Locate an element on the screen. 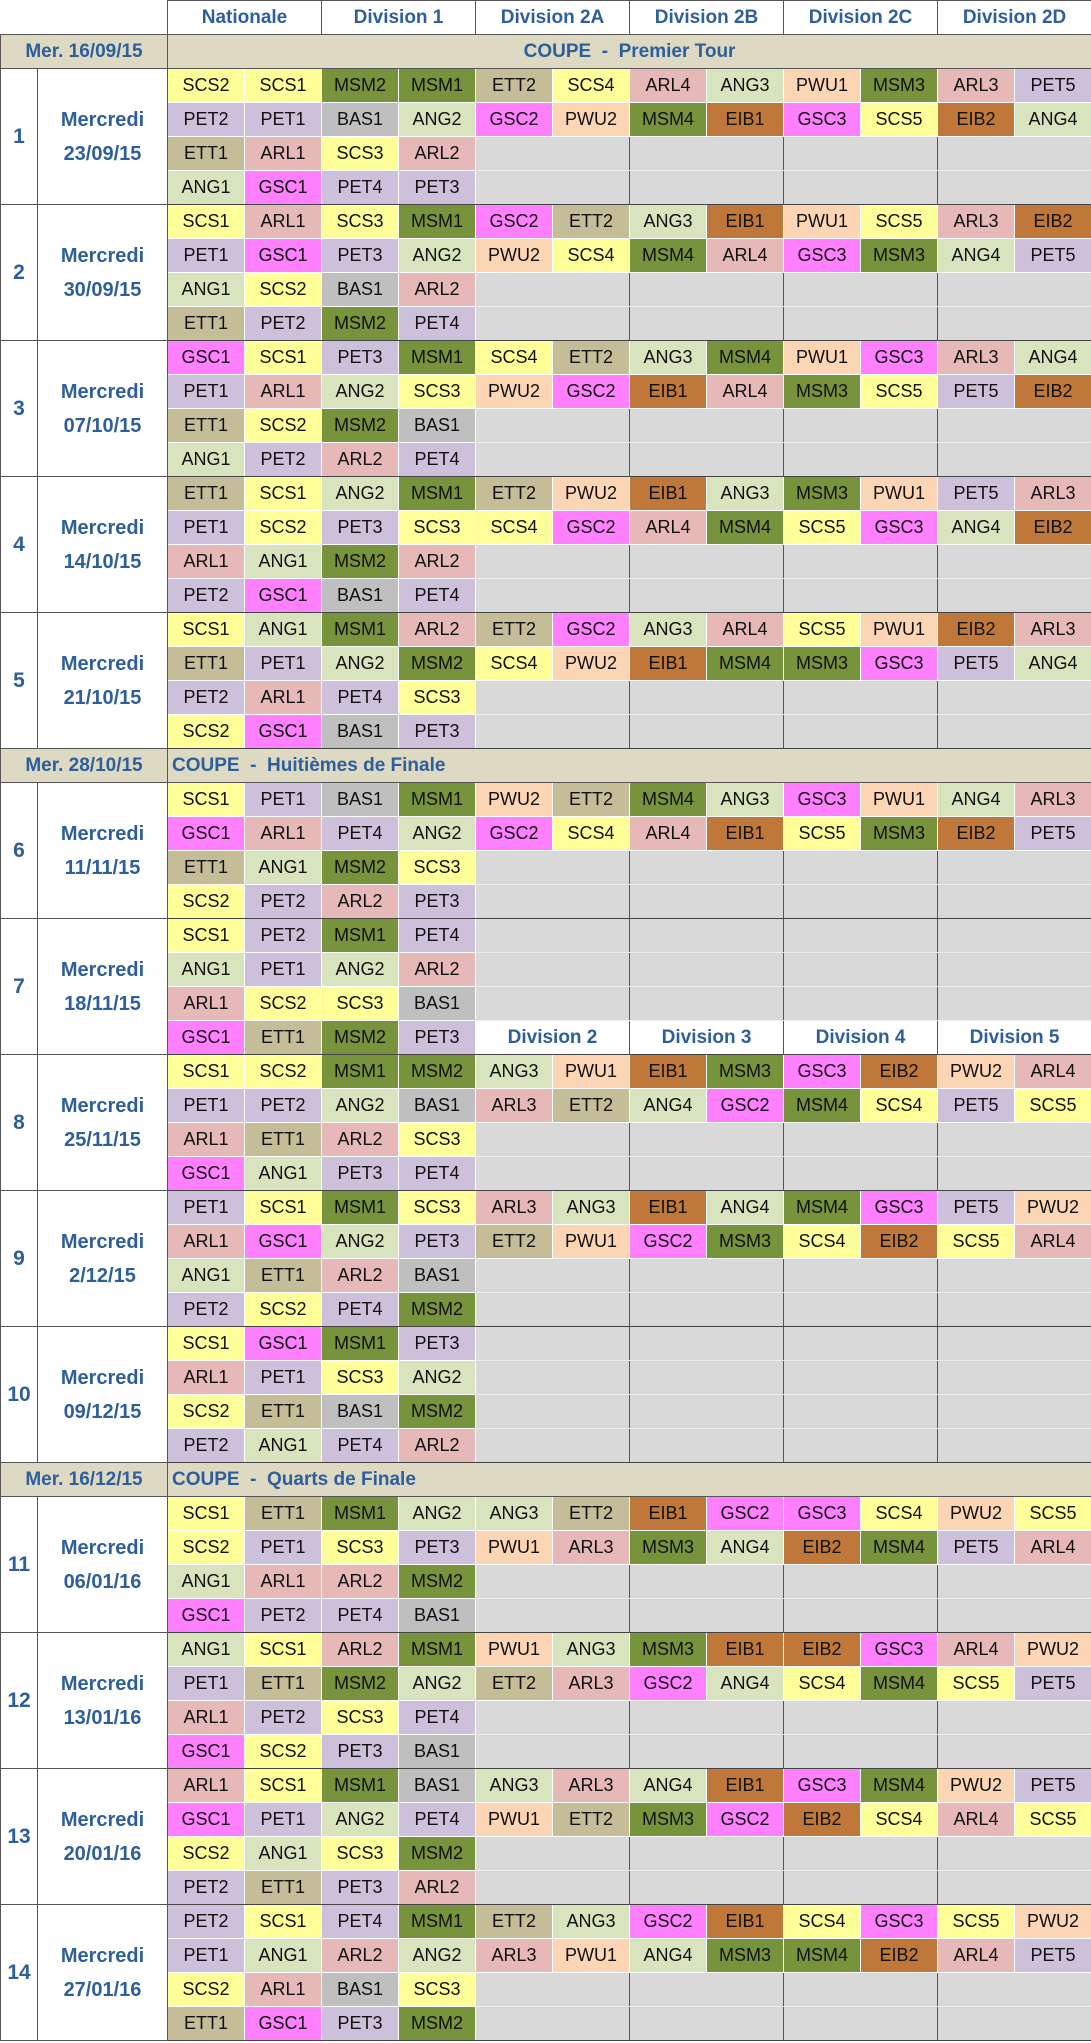 This screenshot has height=2043, width=1091. coupe-date: Mer. 28/10/15 is located at coordinates (84, 765).